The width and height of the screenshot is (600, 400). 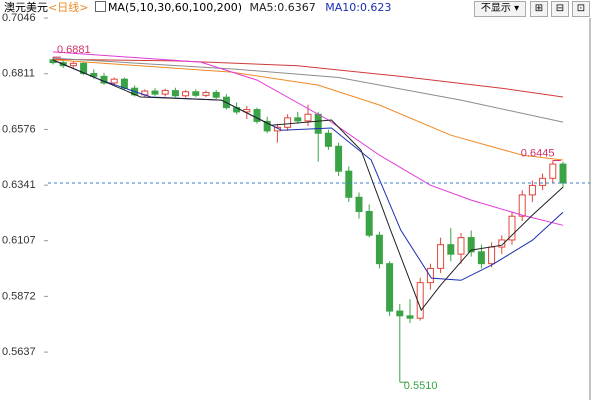 I want to click on y-tick-label: 0.6341, so click(x=19, y=185).